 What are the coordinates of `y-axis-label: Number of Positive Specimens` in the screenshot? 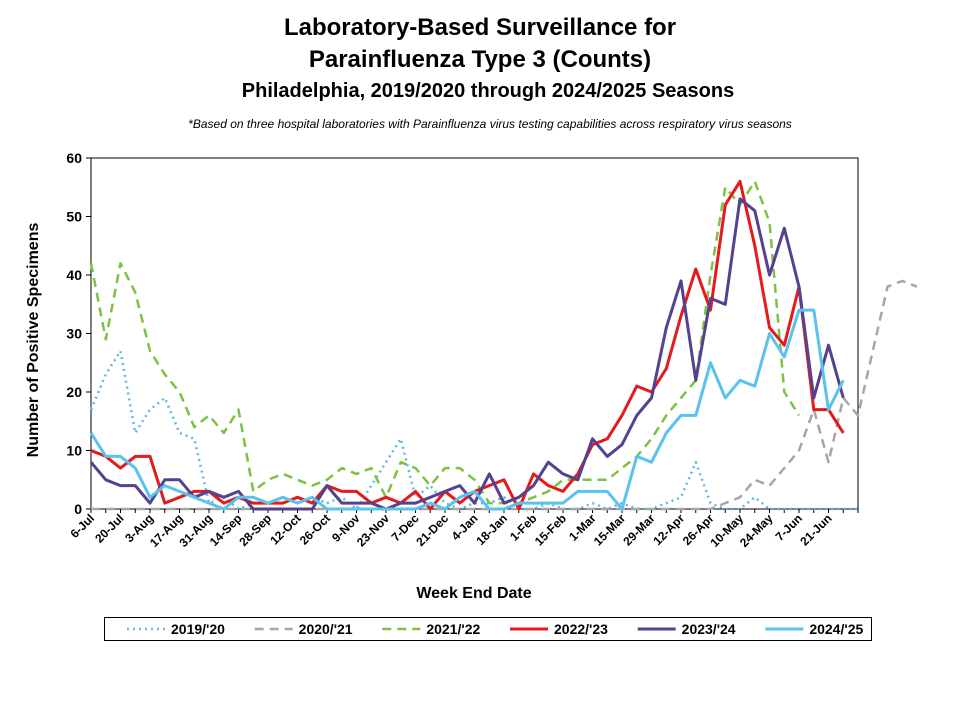 It's located at (33, 340).